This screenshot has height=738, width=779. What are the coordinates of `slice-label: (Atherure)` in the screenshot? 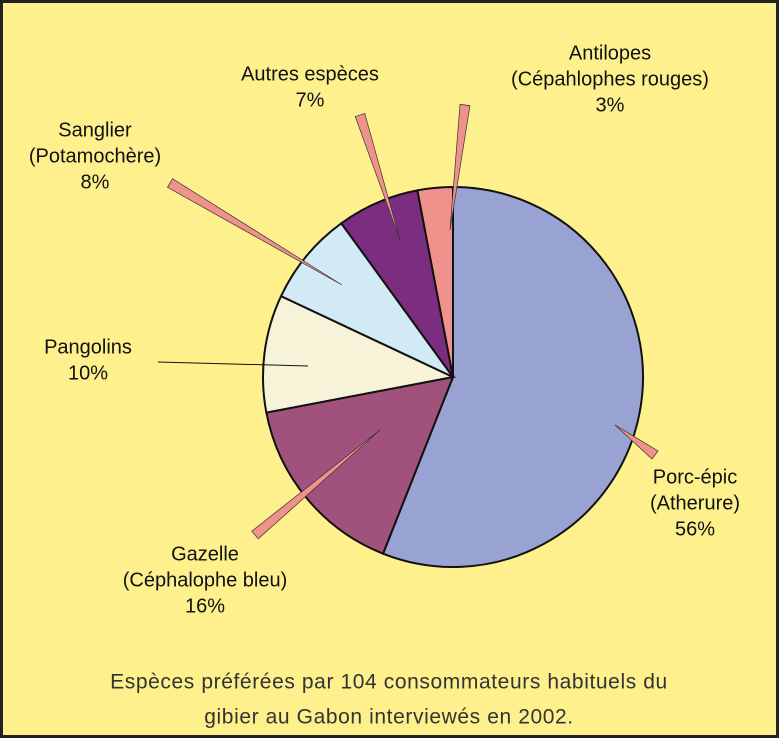 It's located at (695, 503).